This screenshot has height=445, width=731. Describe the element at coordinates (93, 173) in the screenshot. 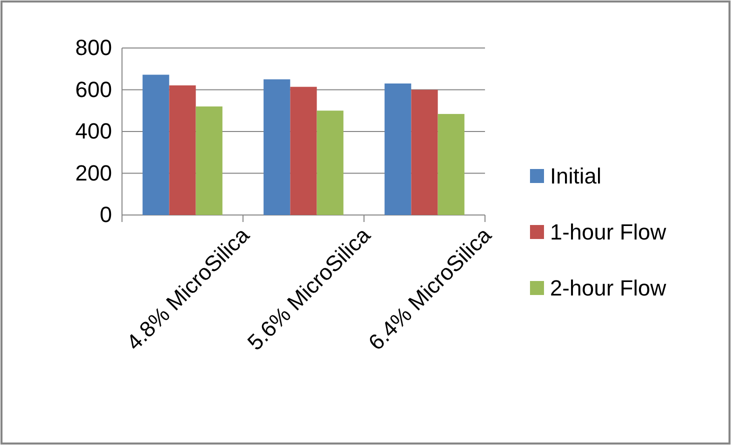

I see `y-tick-label: 200` at that location.